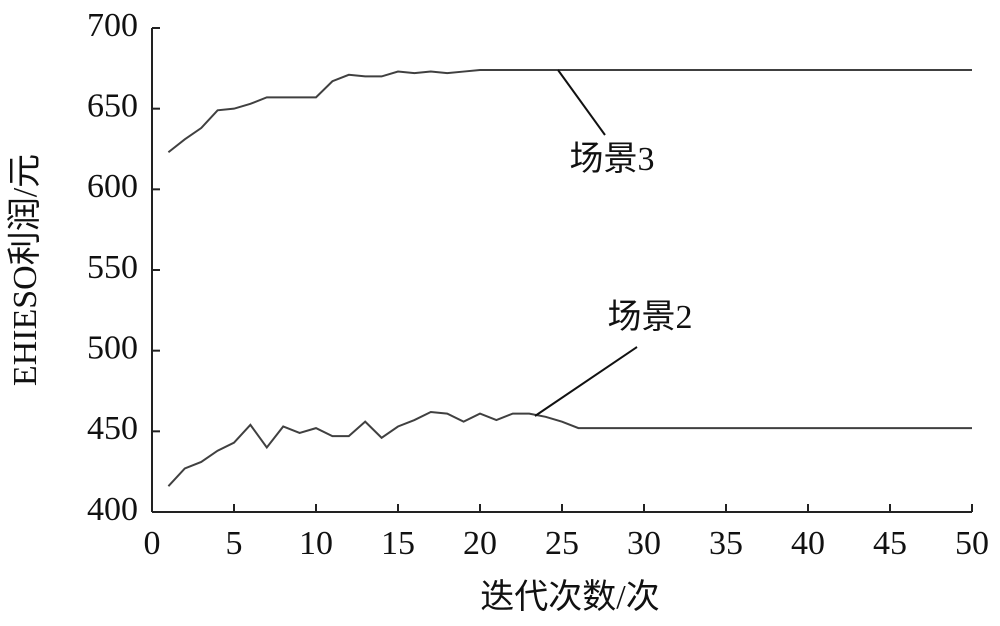  What do you see at coordinates (562, 543) in the screenshot?
I see `x-tick-label: 25` at bounding box center [562, 543].